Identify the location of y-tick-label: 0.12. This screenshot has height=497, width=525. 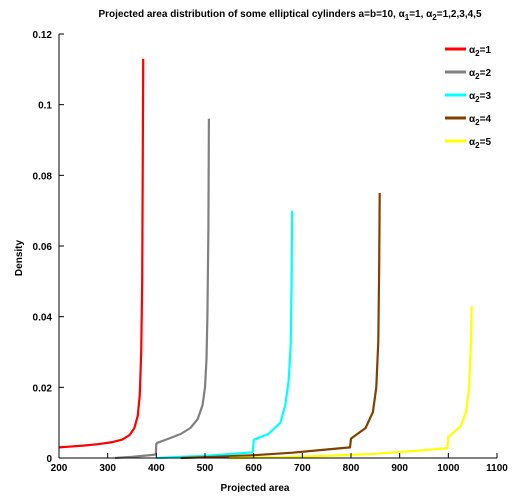
(43, 35).